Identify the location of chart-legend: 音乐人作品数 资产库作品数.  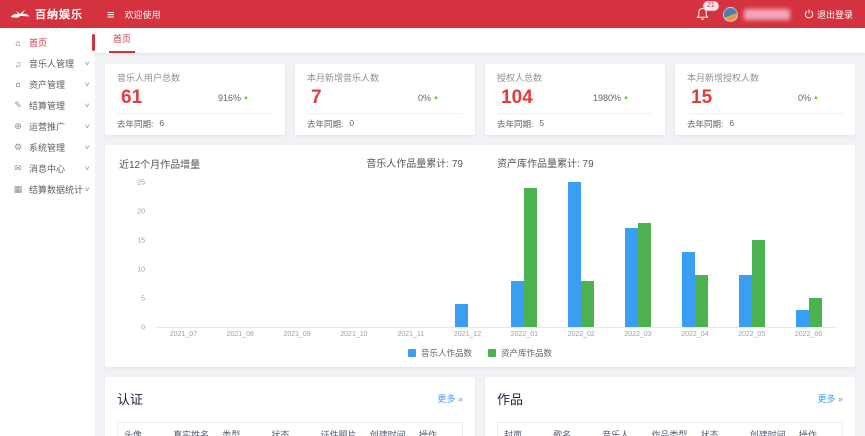
(480, 353).